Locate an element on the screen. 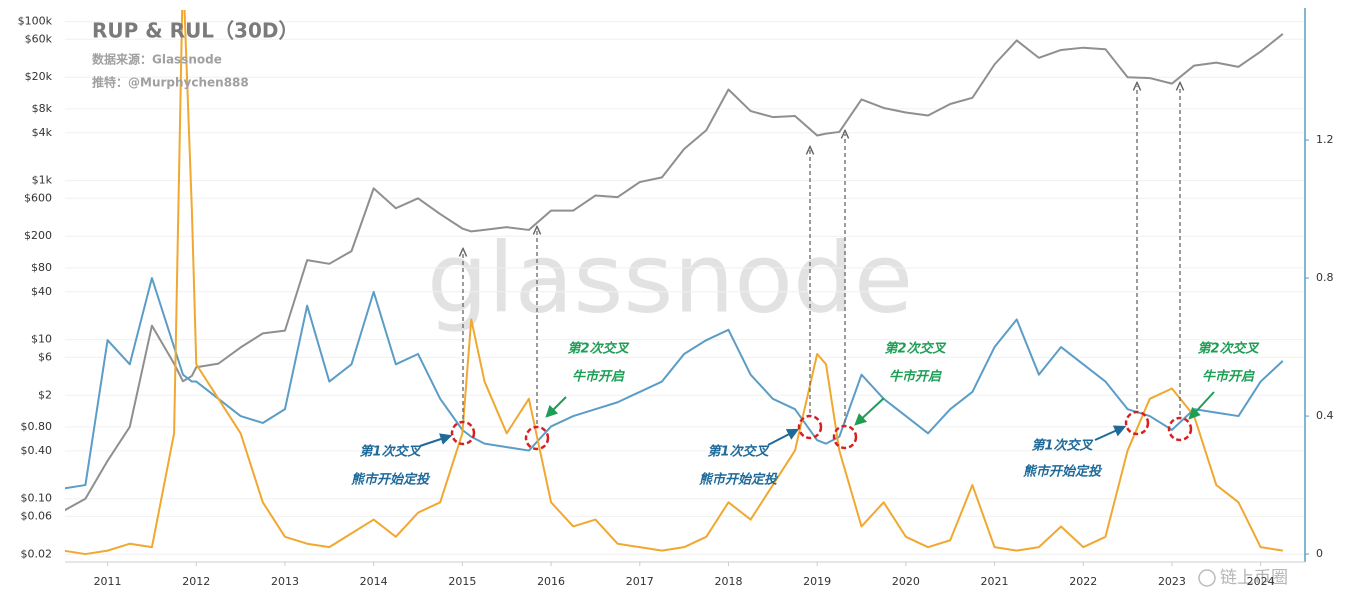 Image resolution: width=1346 pixels, height=599 pixels. footer-icon is located at coordinates (1207, 578).